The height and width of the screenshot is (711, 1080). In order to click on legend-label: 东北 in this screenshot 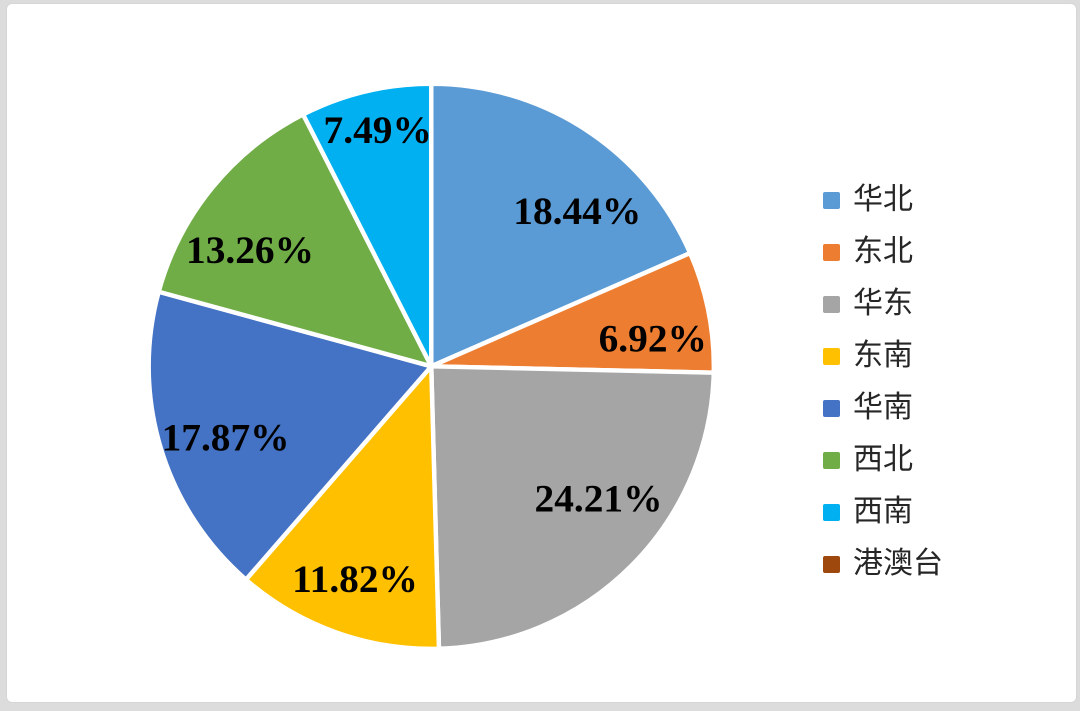, I will do `click(883, 251)`.